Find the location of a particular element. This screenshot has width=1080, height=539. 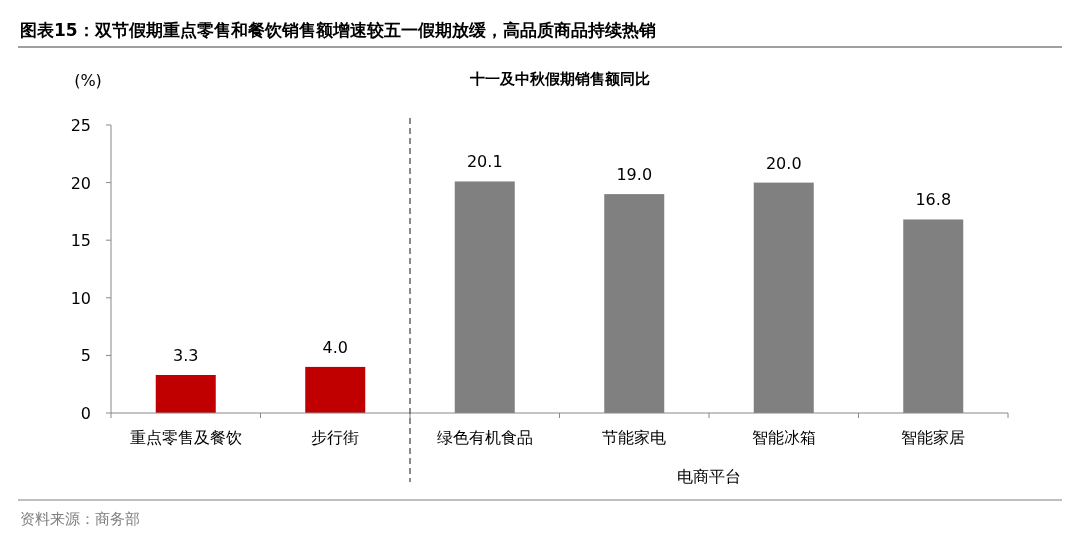

data-label: 4.0 is located at coordinates (335, 347).